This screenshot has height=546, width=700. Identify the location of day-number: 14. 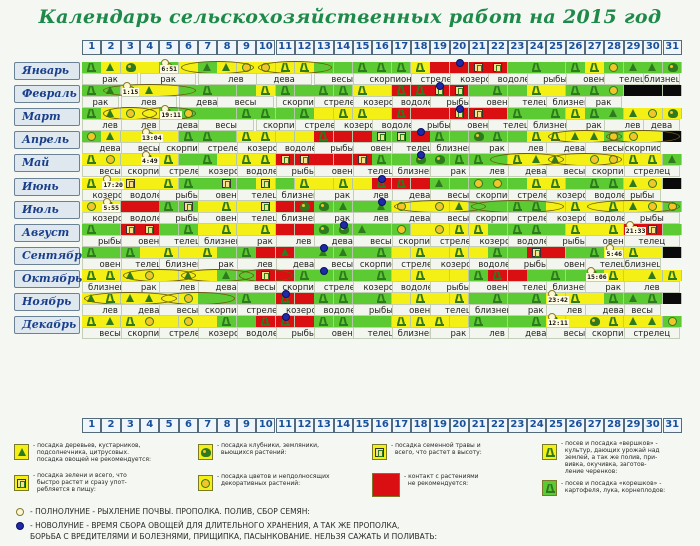
(343, 46).